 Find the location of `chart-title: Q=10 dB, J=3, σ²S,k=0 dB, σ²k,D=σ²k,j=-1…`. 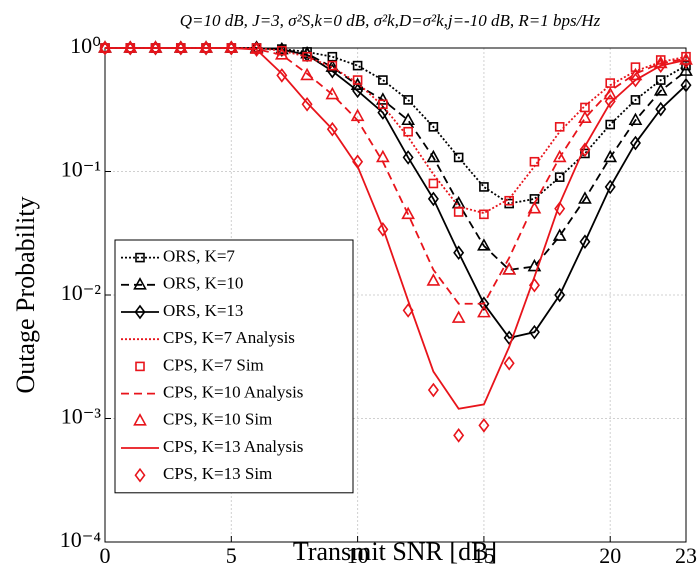

chart-title: Q=10 dB, J=3, σ²S,k=0 dB, σ²k,D=σ²k,j=-1… is located at coordinates (390, 20).